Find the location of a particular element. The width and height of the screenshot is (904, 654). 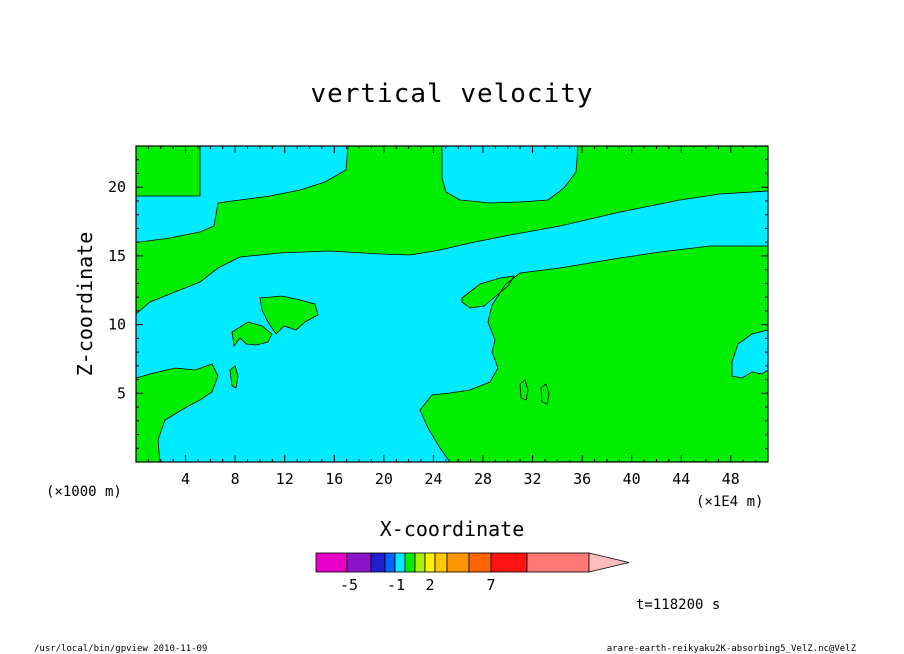

contour-line-upper-band is located at coordinates (242, 194).